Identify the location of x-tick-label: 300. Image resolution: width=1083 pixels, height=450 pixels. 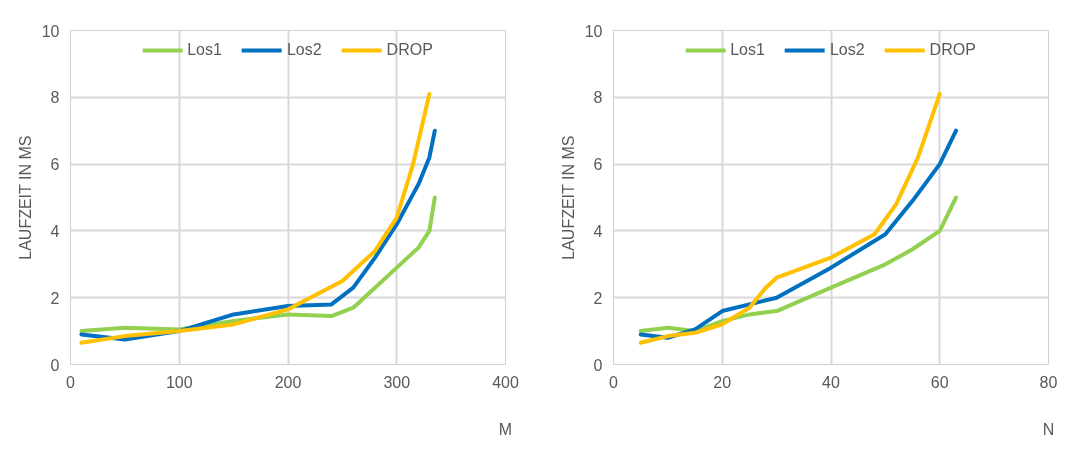
(397, 382).